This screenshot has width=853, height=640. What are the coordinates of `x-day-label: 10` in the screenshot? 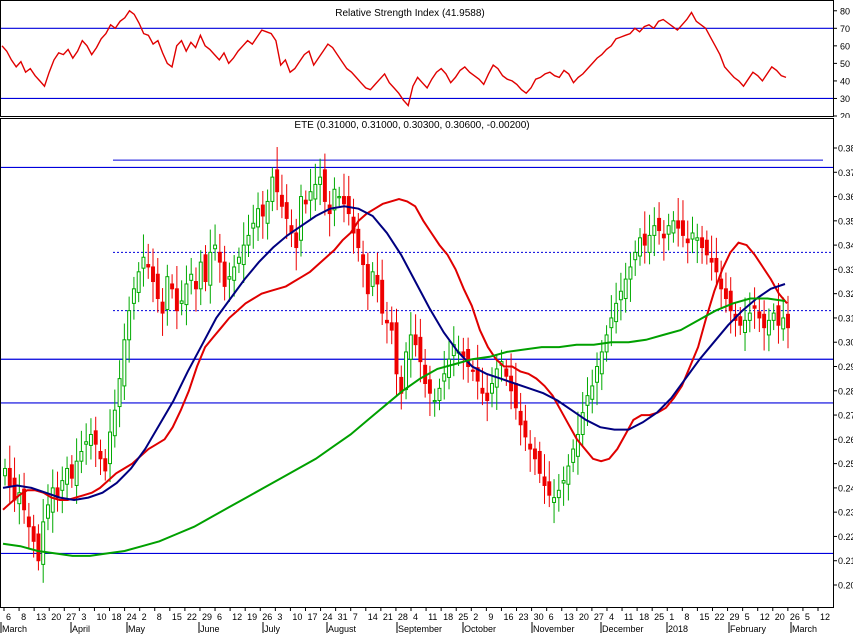 It's located at (101, 617).